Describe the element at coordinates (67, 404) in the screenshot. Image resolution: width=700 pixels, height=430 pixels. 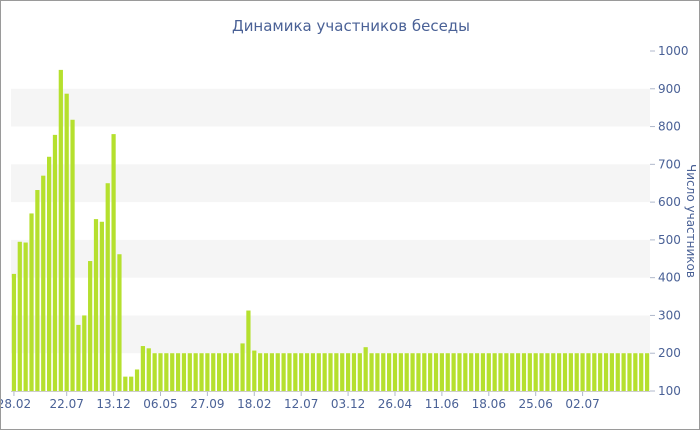
I see `x-tick-label: 22.07` at that location.